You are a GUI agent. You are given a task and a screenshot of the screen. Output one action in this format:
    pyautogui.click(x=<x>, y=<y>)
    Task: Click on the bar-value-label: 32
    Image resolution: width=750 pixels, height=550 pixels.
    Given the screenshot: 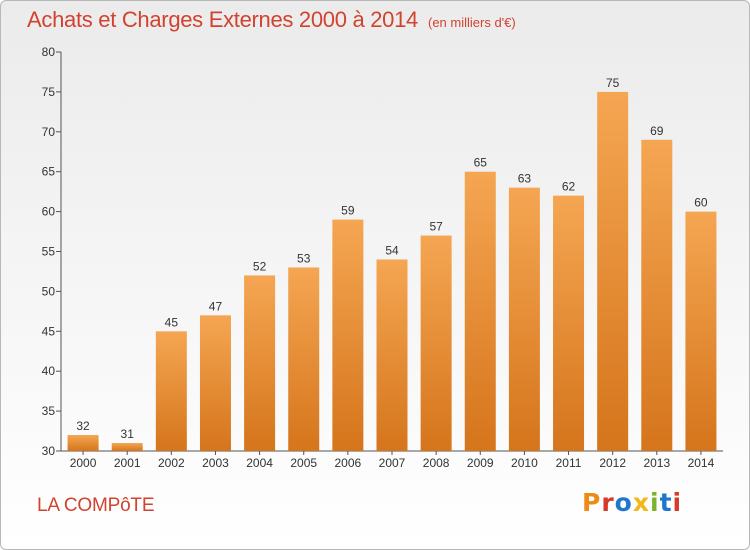 What is the action you would take?
    pyautogui.click(x=83, y=426)
    